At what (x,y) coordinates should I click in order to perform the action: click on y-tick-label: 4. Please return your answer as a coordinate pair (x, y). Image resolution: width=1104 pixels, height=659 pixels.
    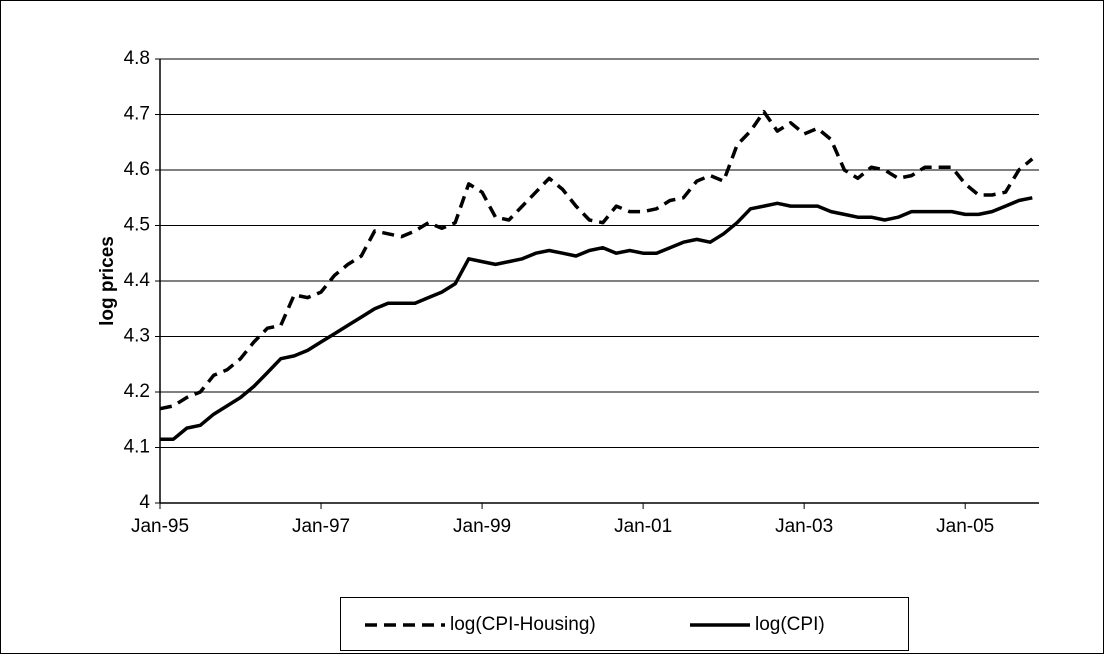
    Looking at the image, I should click on (144, 502).